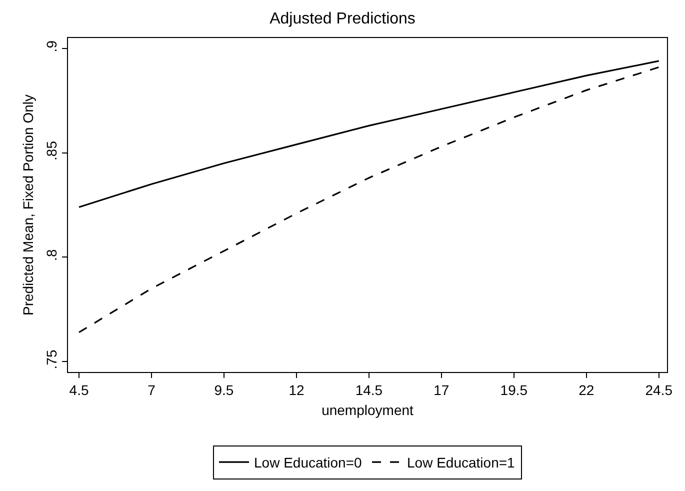  What do you see at coordinates (461, 462) in the screenshot?
I see `legend-label: Low Education=1` at bounding box center [461, 462].